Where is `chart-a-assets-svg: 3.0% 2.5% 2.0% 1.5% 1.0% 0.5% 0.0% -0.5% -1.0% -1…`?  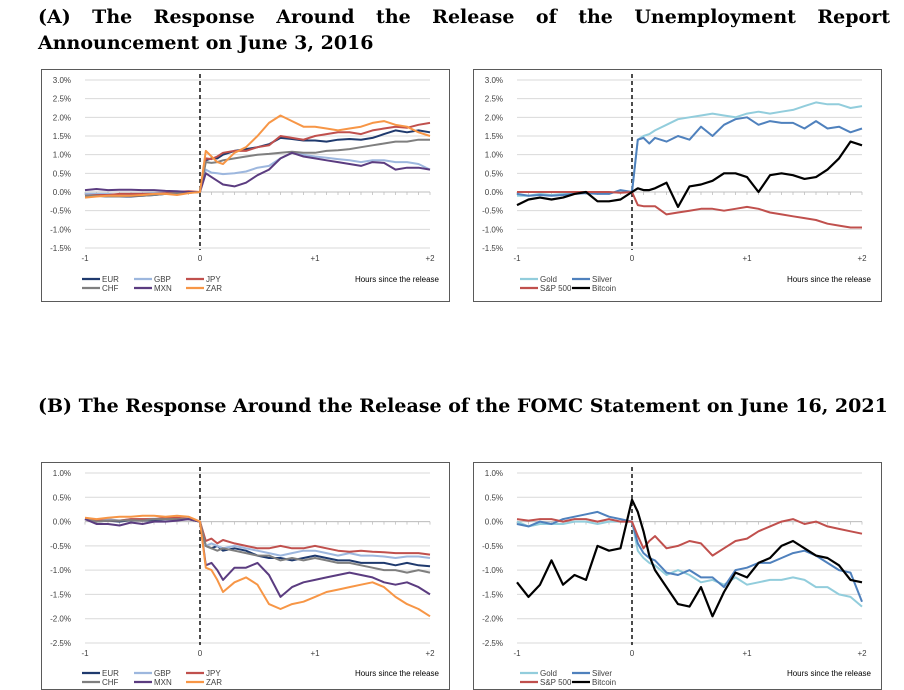 chart-a-assets-svg: 3.0% 2.5% 2.0% 1.5% 1.0% 0.5% 0.0% -0.5% -1.0% -1… is located at coordinates (677, 183).